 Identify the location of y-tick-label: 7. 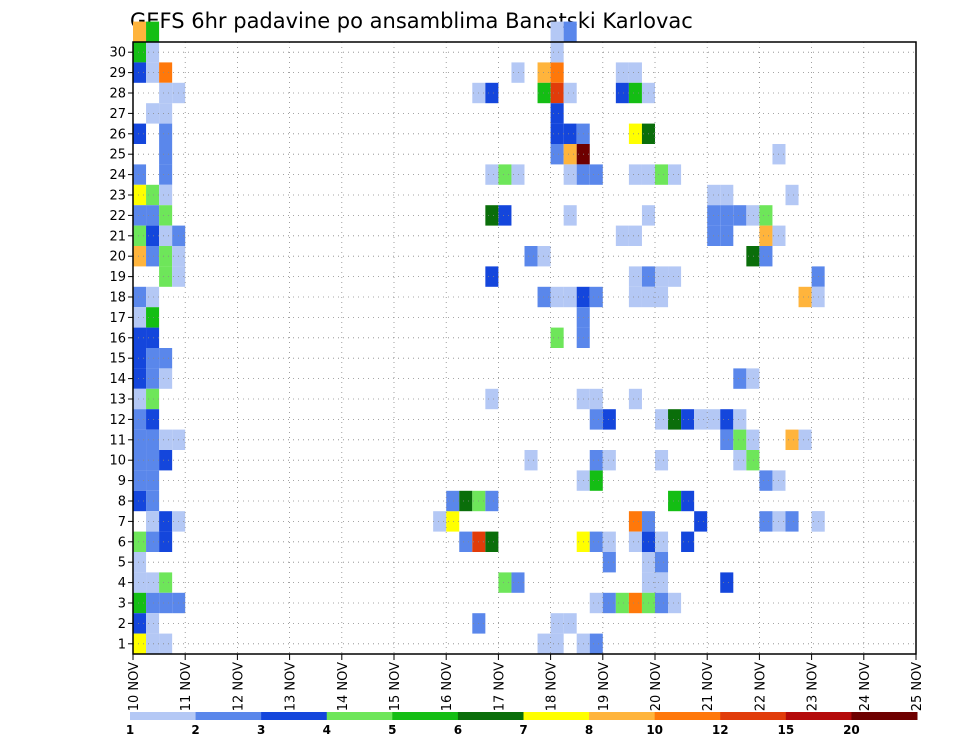
(122, 522).